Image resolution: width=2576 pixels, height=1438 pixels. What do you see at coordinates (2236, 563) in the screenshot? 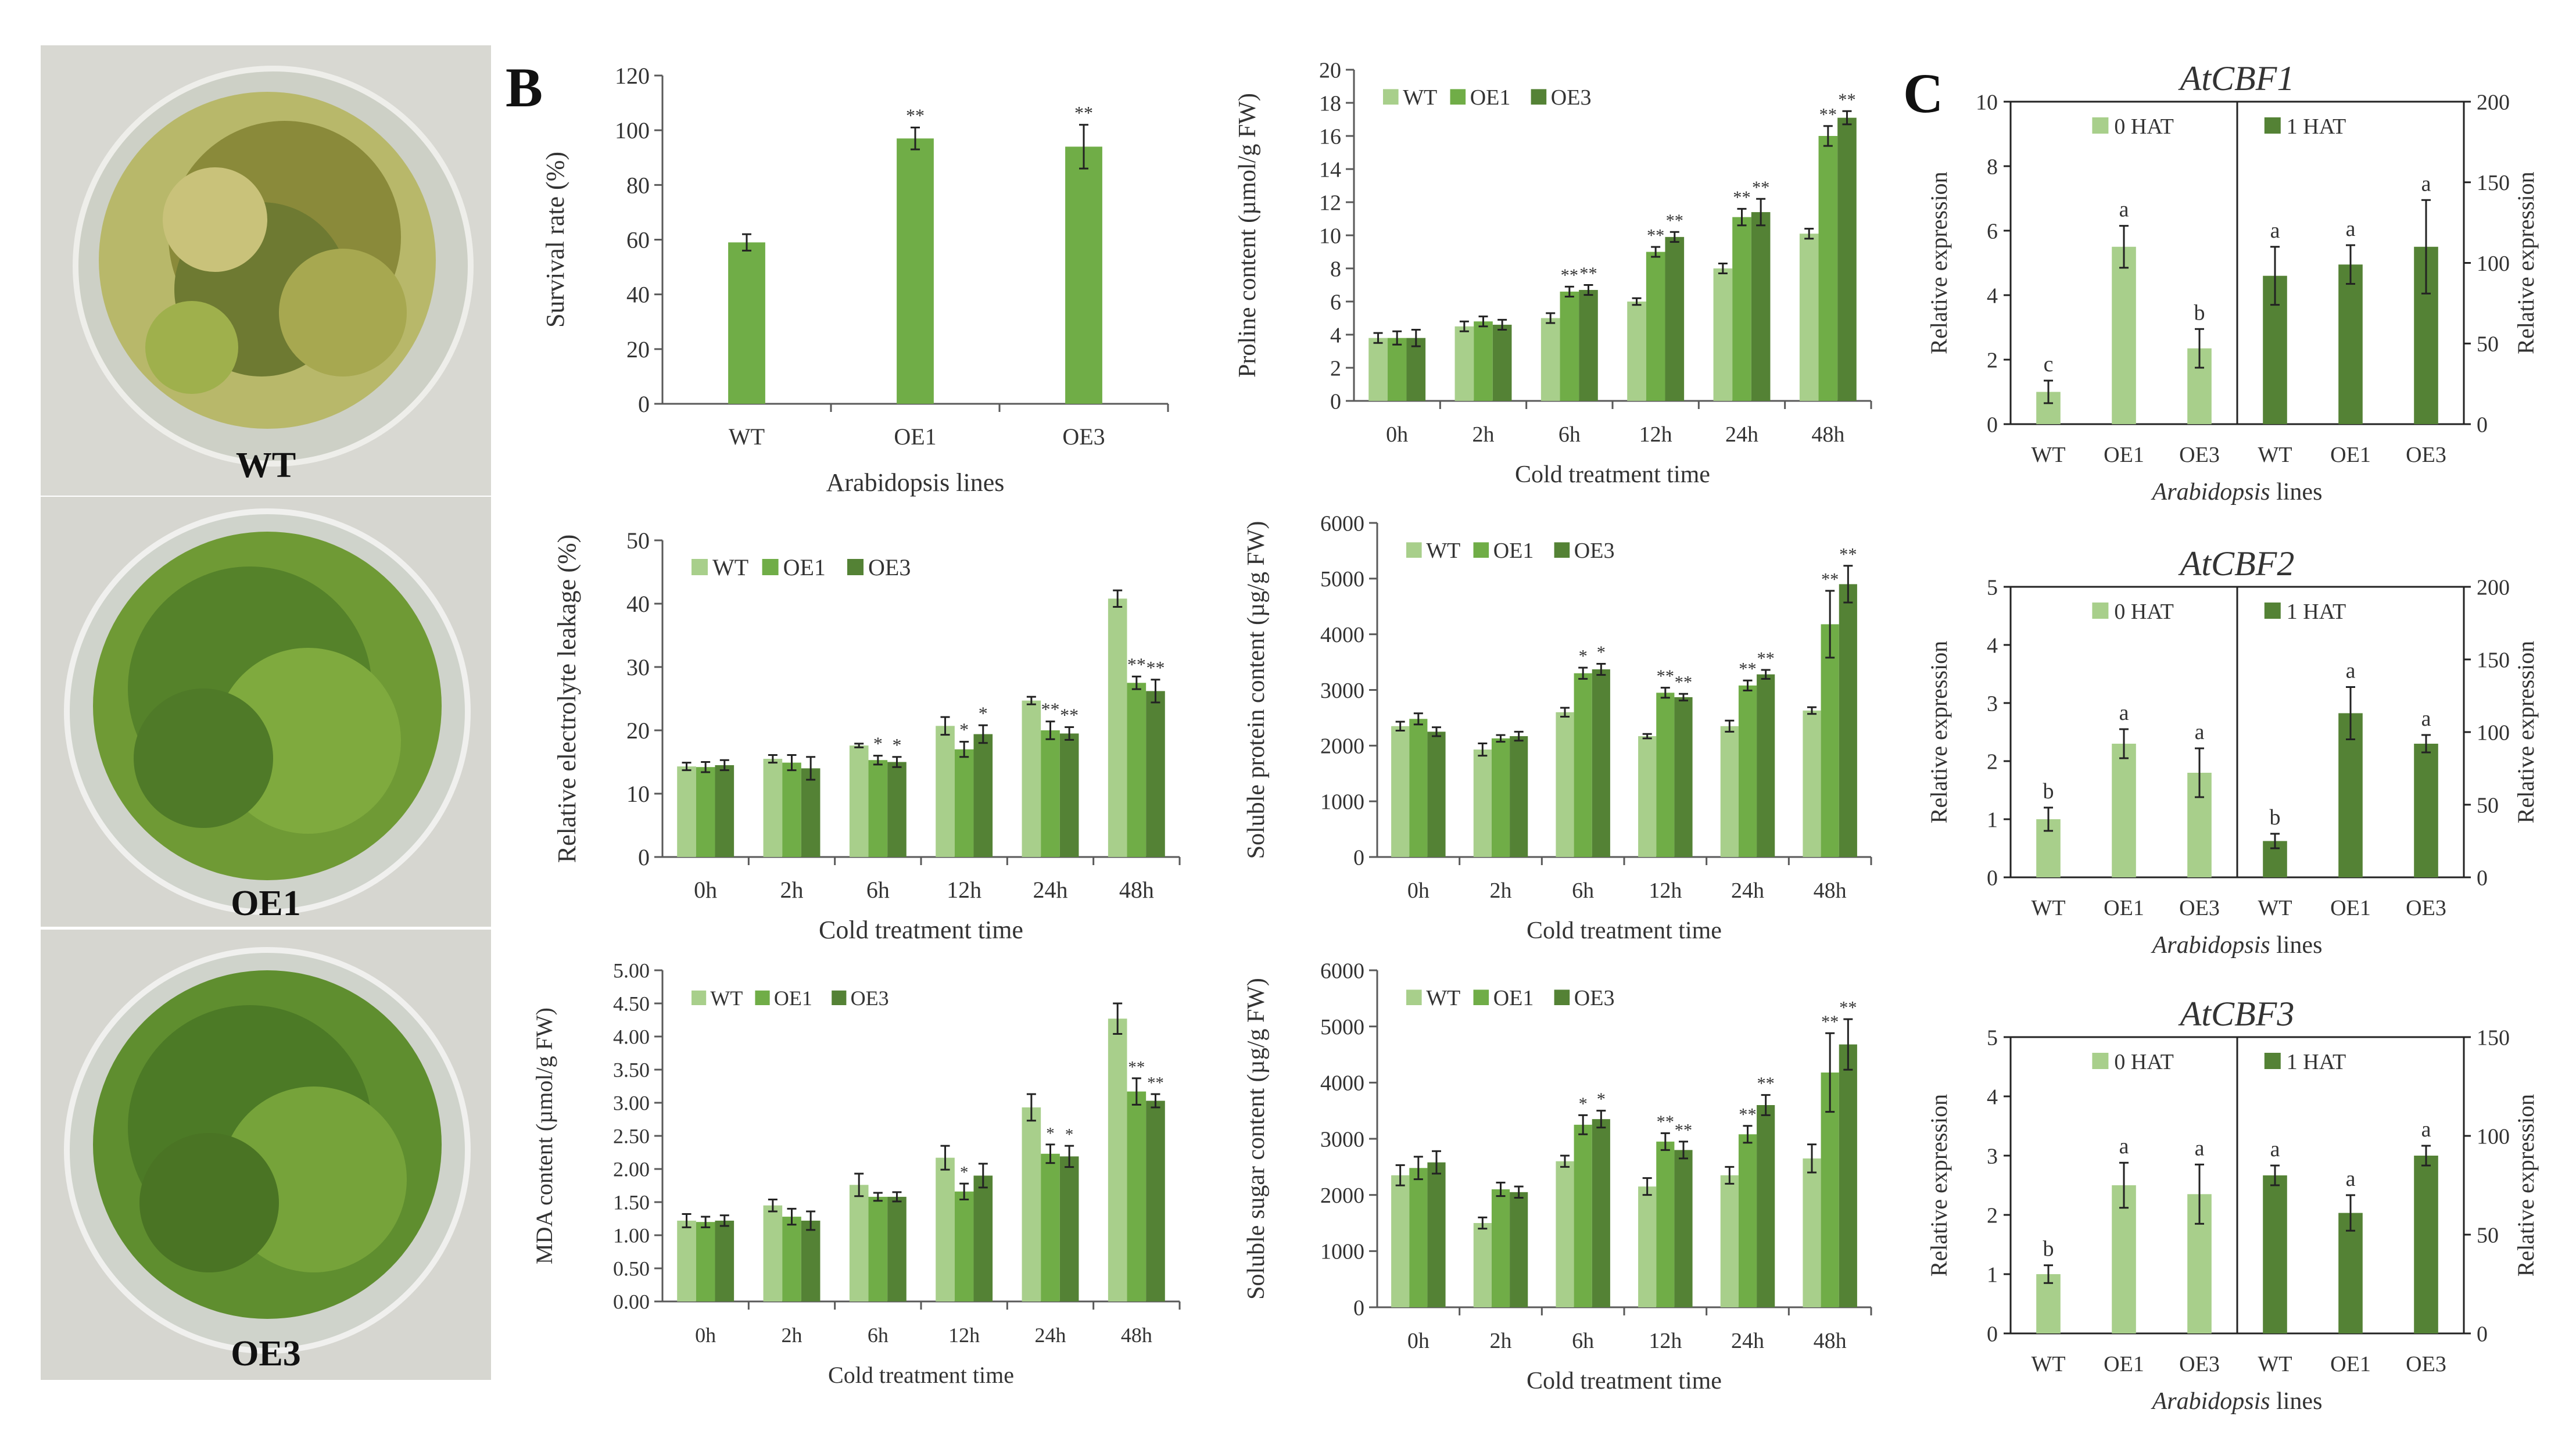
I see `cbf2-title: AtCBF2` at bounding box center [2236, 563].